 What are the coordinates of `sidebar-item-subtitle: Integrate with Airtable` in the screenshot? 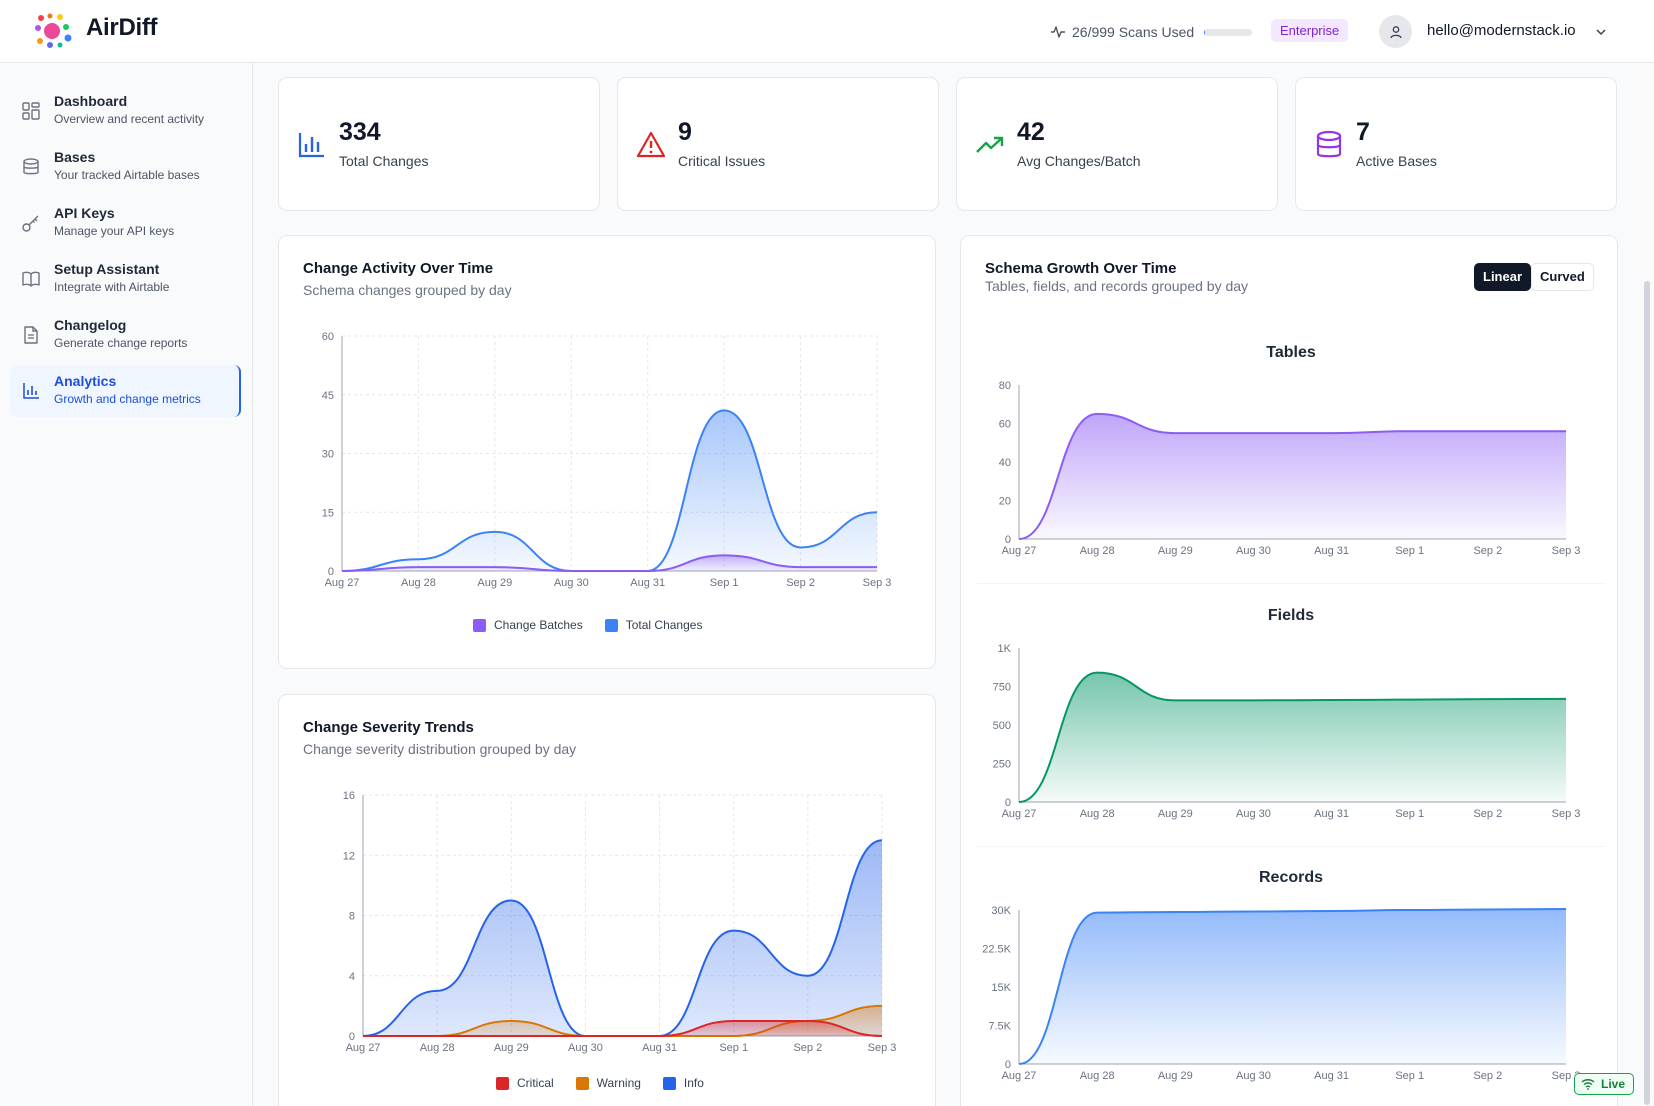 It's located at (112, 287).